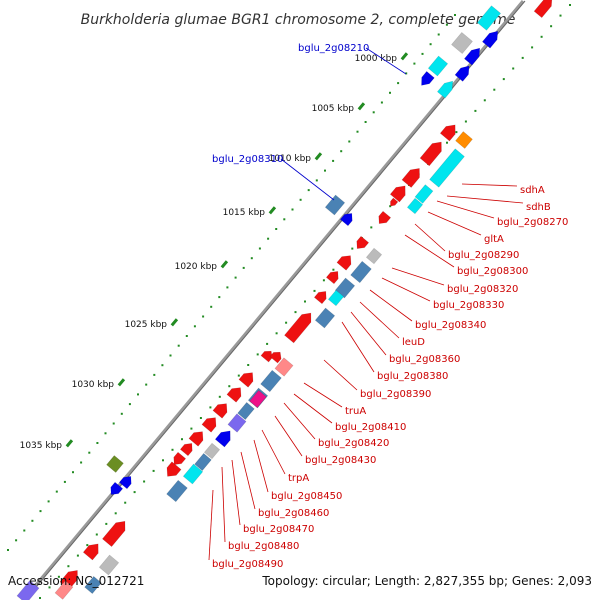 This screenshot has width=600, height=600. Describe the element at coordinates (76, 581) in the screenshot. I see `accession-text: Accession: NC_012721` at that location.